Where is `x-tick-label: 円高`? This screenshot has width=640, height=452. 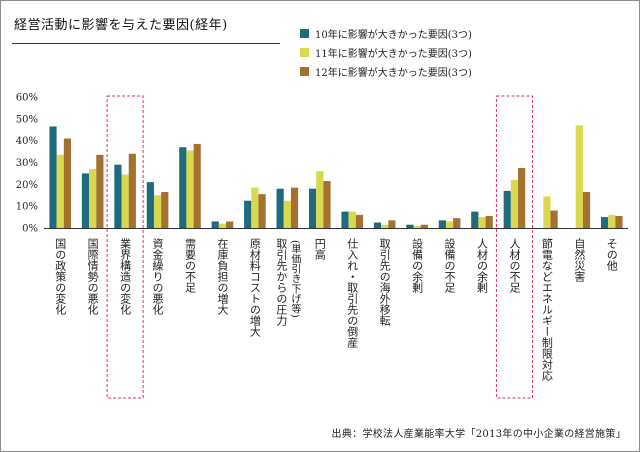
x-tick-label: 円高 is located at coordinates (319, 249).